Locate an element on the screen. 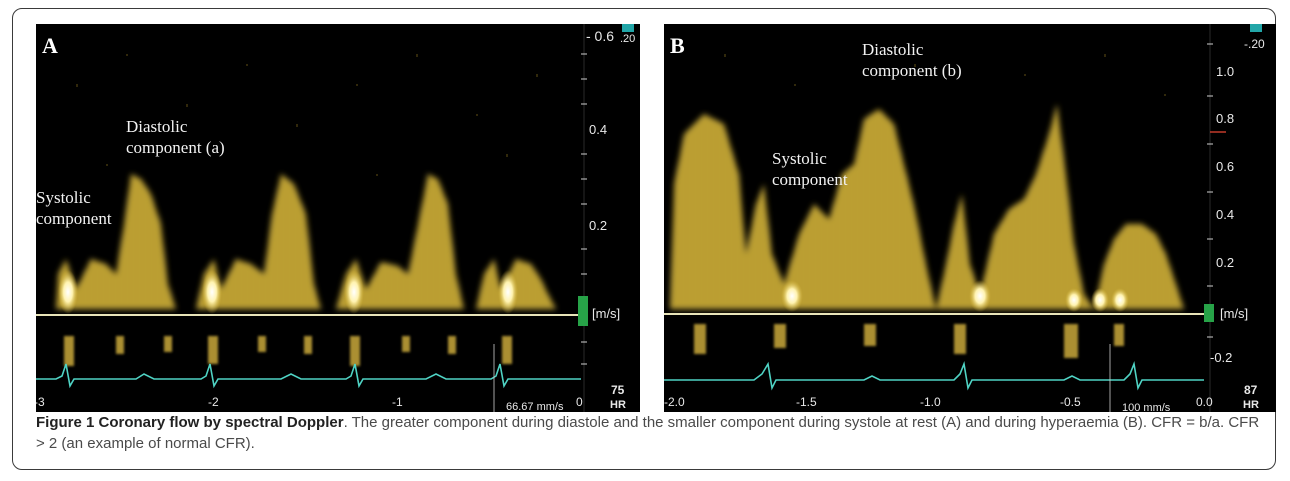 Image resolution: width=1290 pixels, height=481 pixels. systolic-hotspots-b is located at coordinates (955, 296).